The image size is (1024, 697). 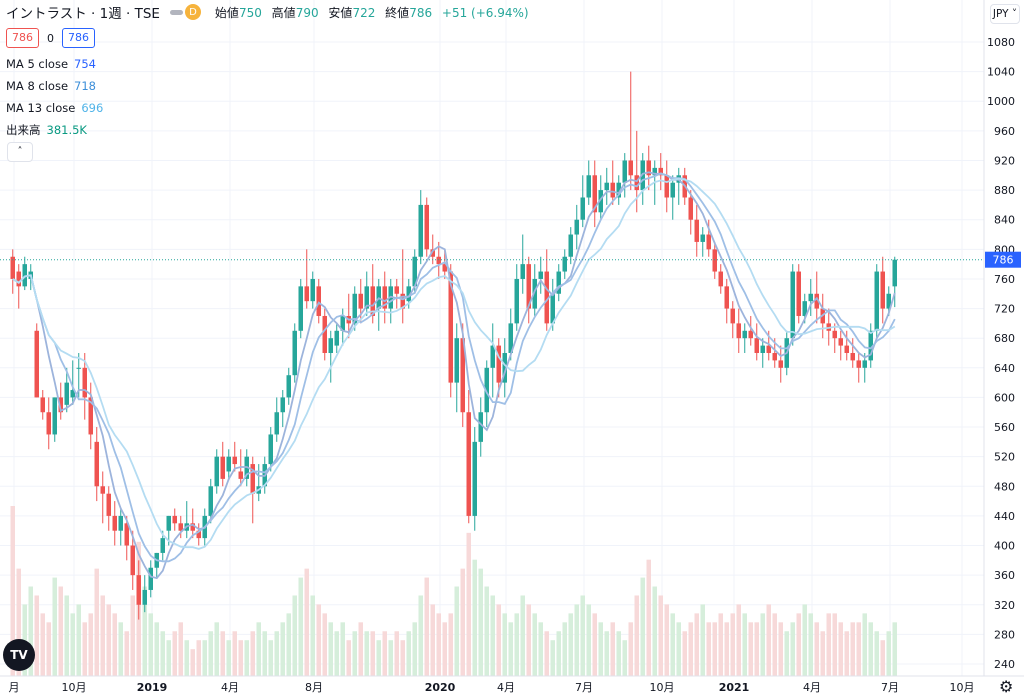 What do you see at coordinates (1006, 686) in the screenshot?
I see `settings-icon: ⚙` at bounding box center [1006, 686].